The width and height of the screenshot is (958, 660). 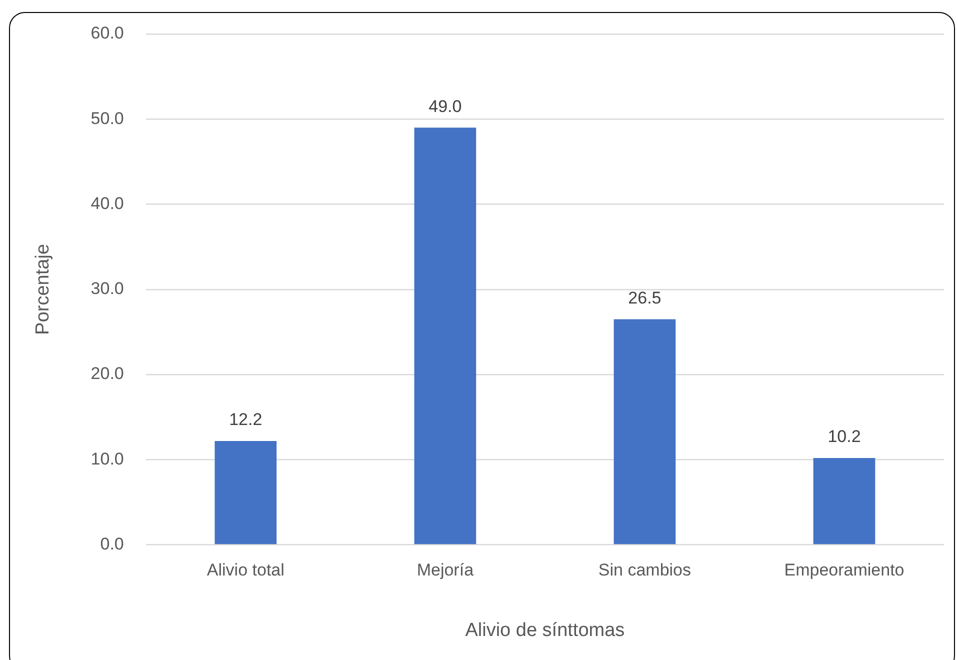 I want to click on y-tick-label: 30.0, so click(x=107, y=288).